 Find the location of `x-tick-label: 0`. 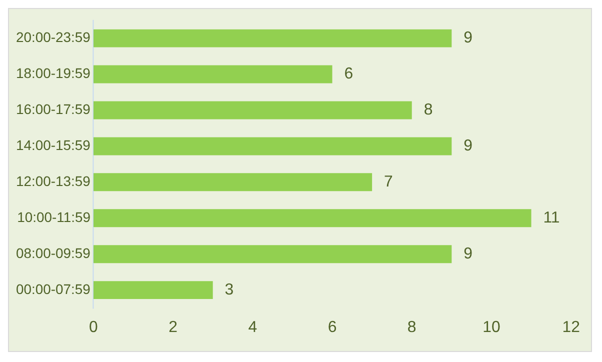

x-tick-label: 0 is located at coordinates (93, 327).